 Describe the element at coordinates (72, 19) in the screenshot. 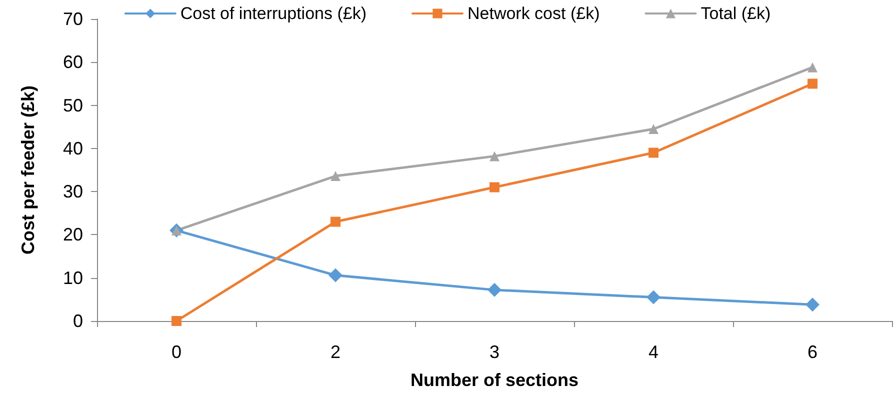

I see `y-tick-label: 70` at that location.